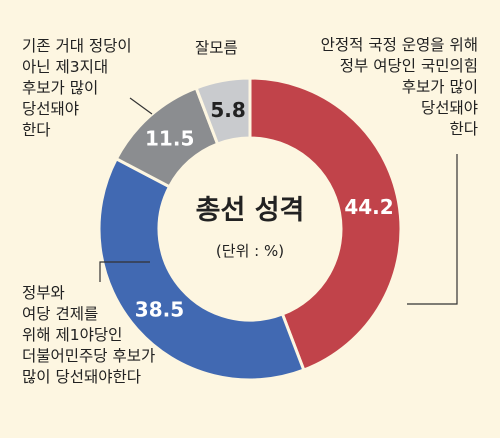 This screenshot has width=500, height=438. I want to click on chart-title: 총선 성격, so click(250, 210).